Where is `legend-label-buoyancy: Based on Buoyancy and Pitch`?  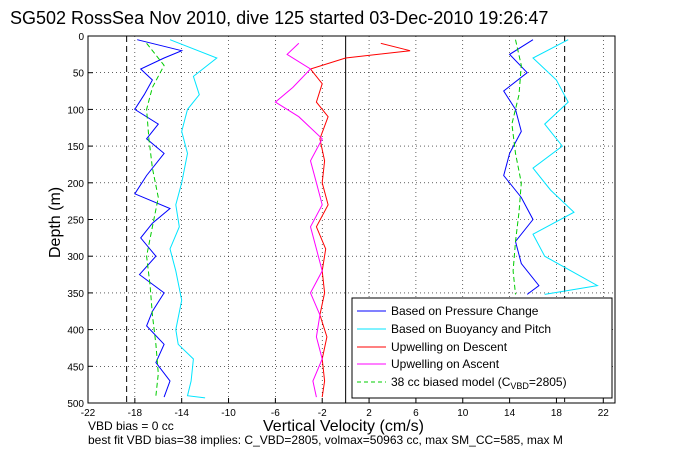 legend-label-buoyancy: Based on Buoyancy and Pitch is located at coordinates (471, 329).